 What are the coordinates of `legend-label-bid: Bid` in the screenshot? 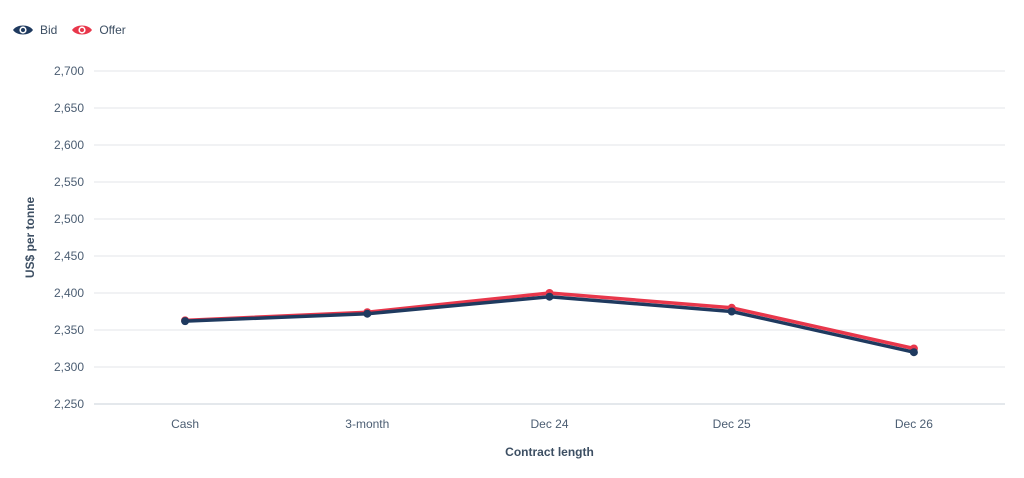 It's located at (49, 30).